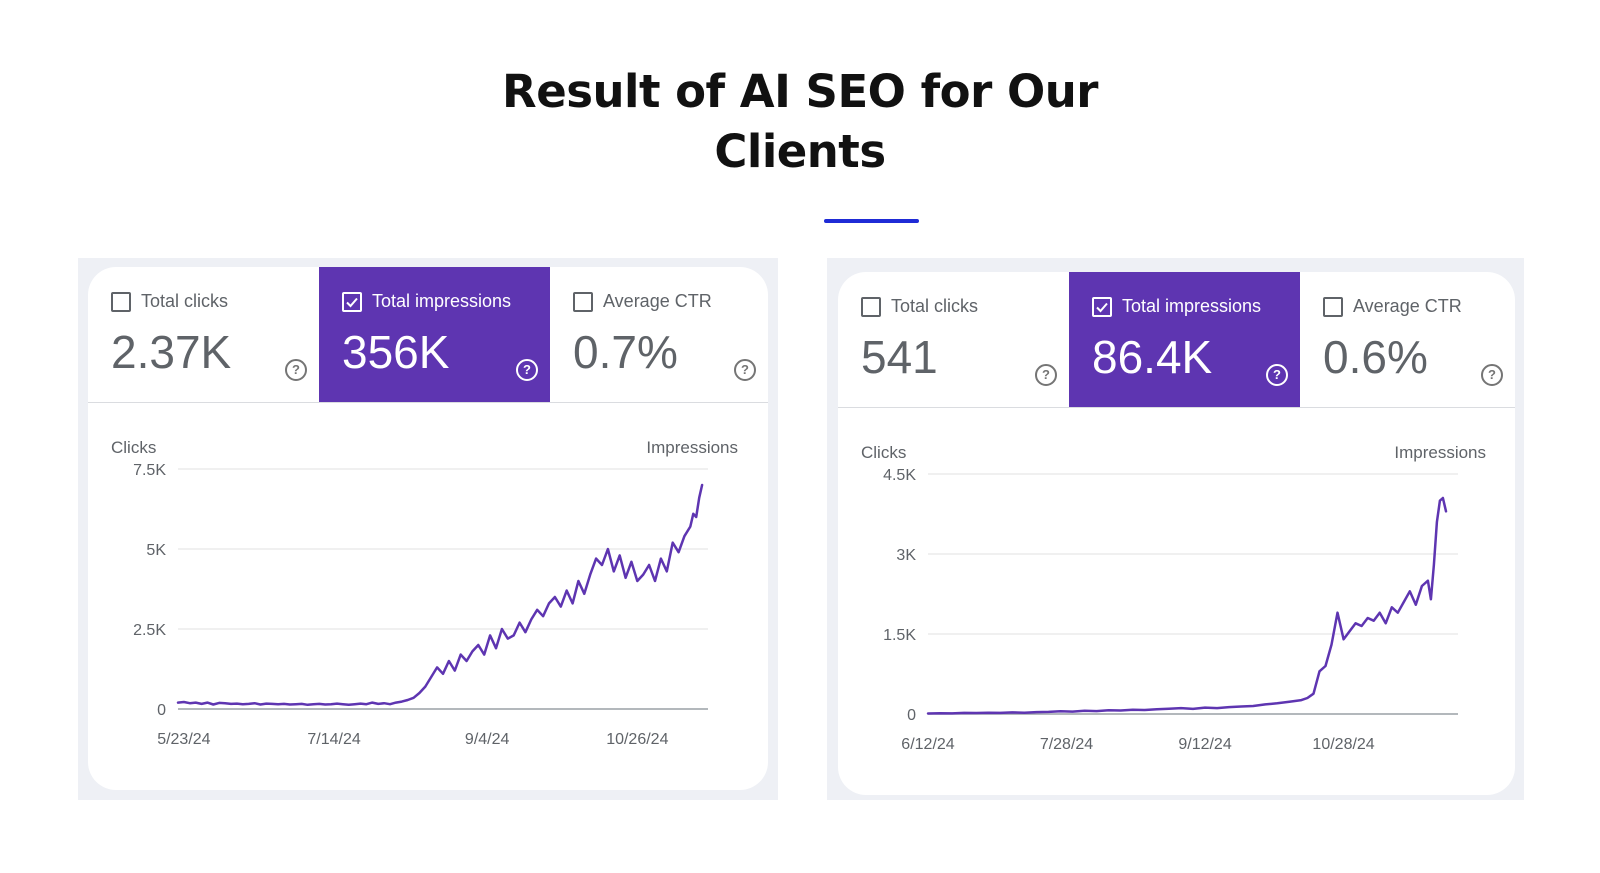 The image size is (1600, 873). Describe the element at coordinates (1343, 744) in the screenshot. I see `x-tick-label: 10/28/24` at that location.